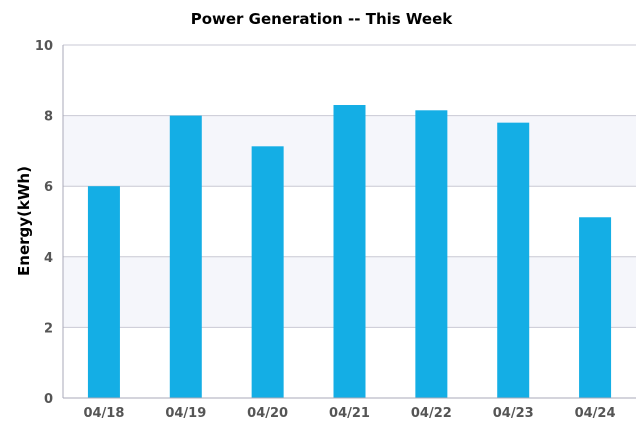  What do you see at coordinates (267, 413) in the screenshot?
I see `x-tick-label: 04/20` at bounding box center [267, 413].